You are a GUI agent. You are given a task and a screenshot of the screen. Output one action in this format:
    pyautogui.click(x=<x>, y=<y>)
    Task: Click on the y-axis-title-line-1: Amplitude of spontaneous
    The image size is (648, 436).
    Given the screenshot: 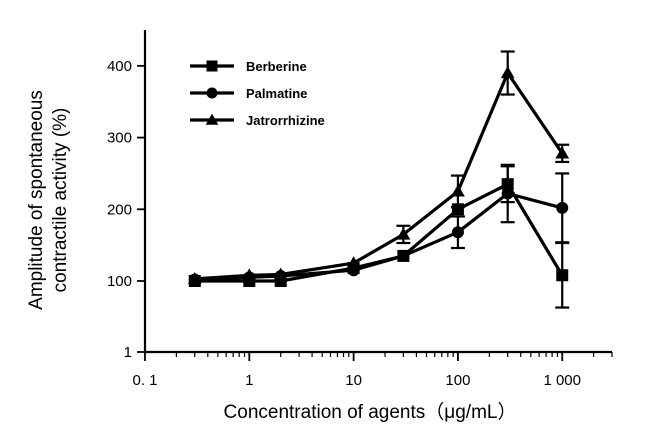 What is the action you would take?
    pyautogui.click(x=36, y=200)
    